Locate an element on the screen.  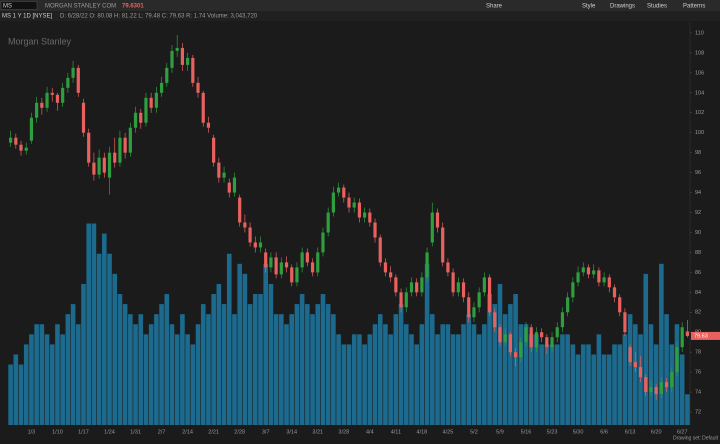
x-tick-label: 3/21 is located at coordinates (317, 432).